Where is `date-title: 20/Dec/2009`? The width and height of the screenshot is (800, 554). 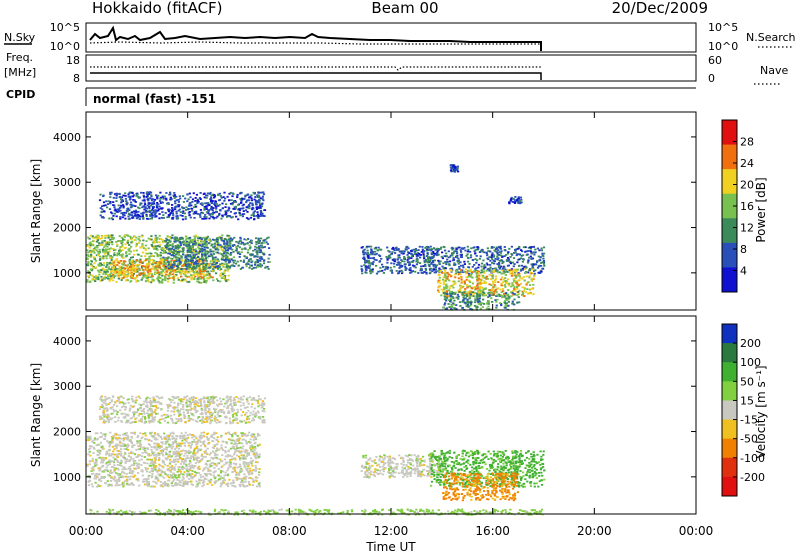
date-title: 20/Dec/2009 is located at coordinates (660, 8).